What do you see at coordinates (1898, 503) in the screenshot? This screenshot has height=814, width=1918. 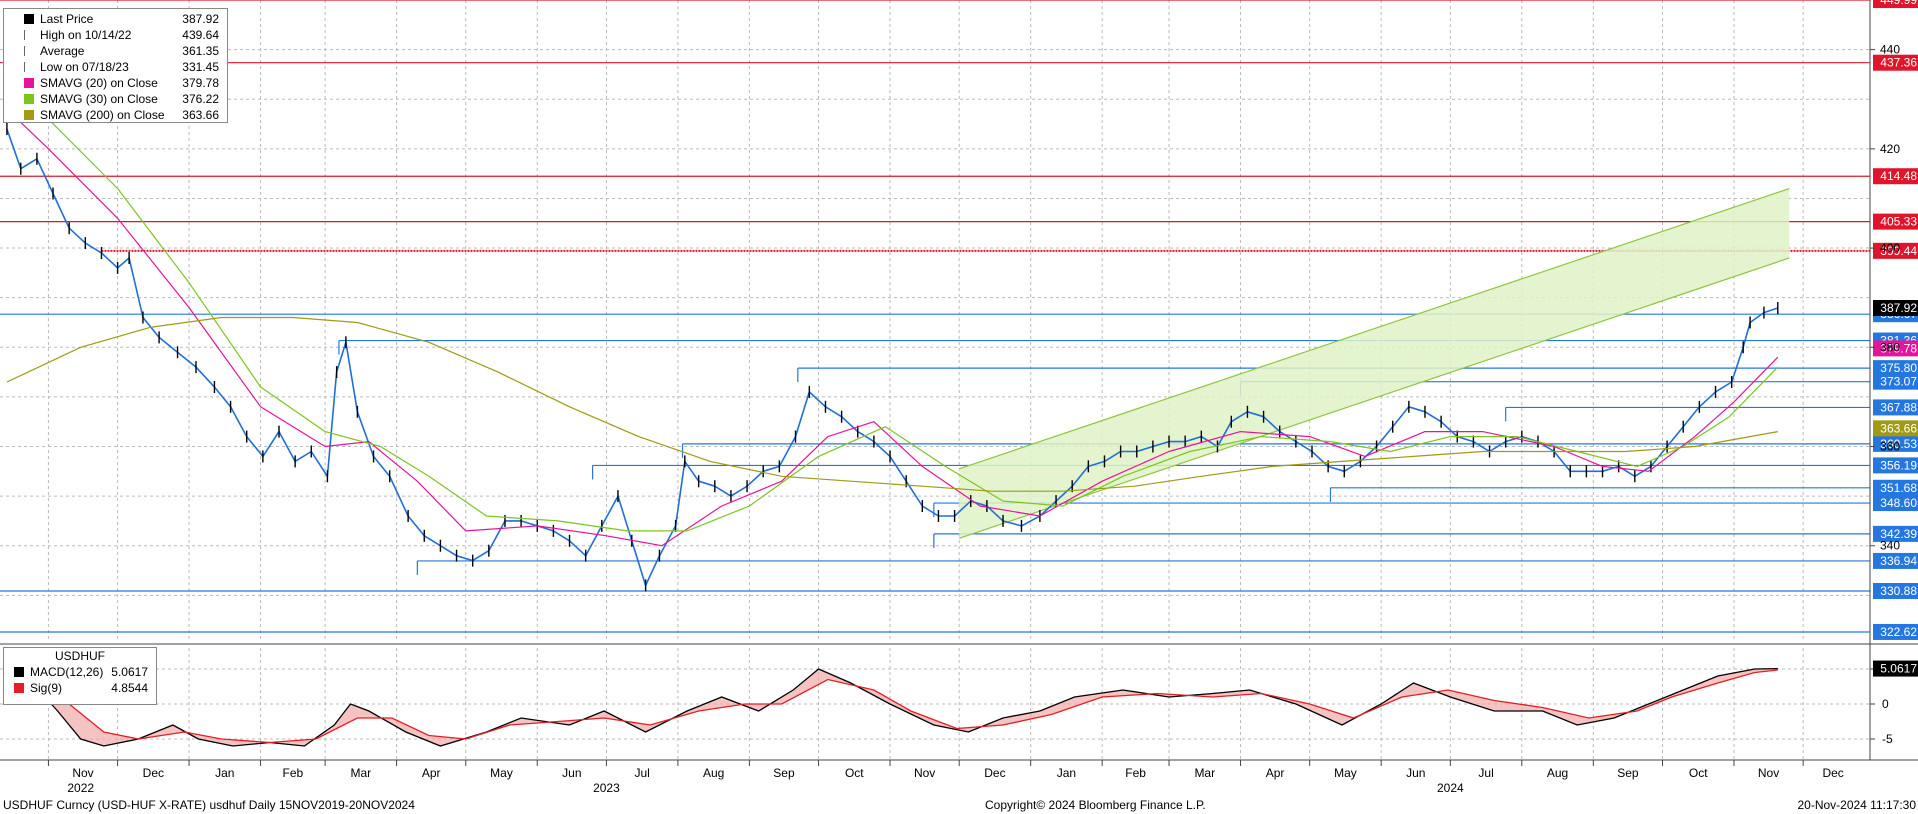 I see `support-badge: 348.60` at bounding box center [1898, 503].